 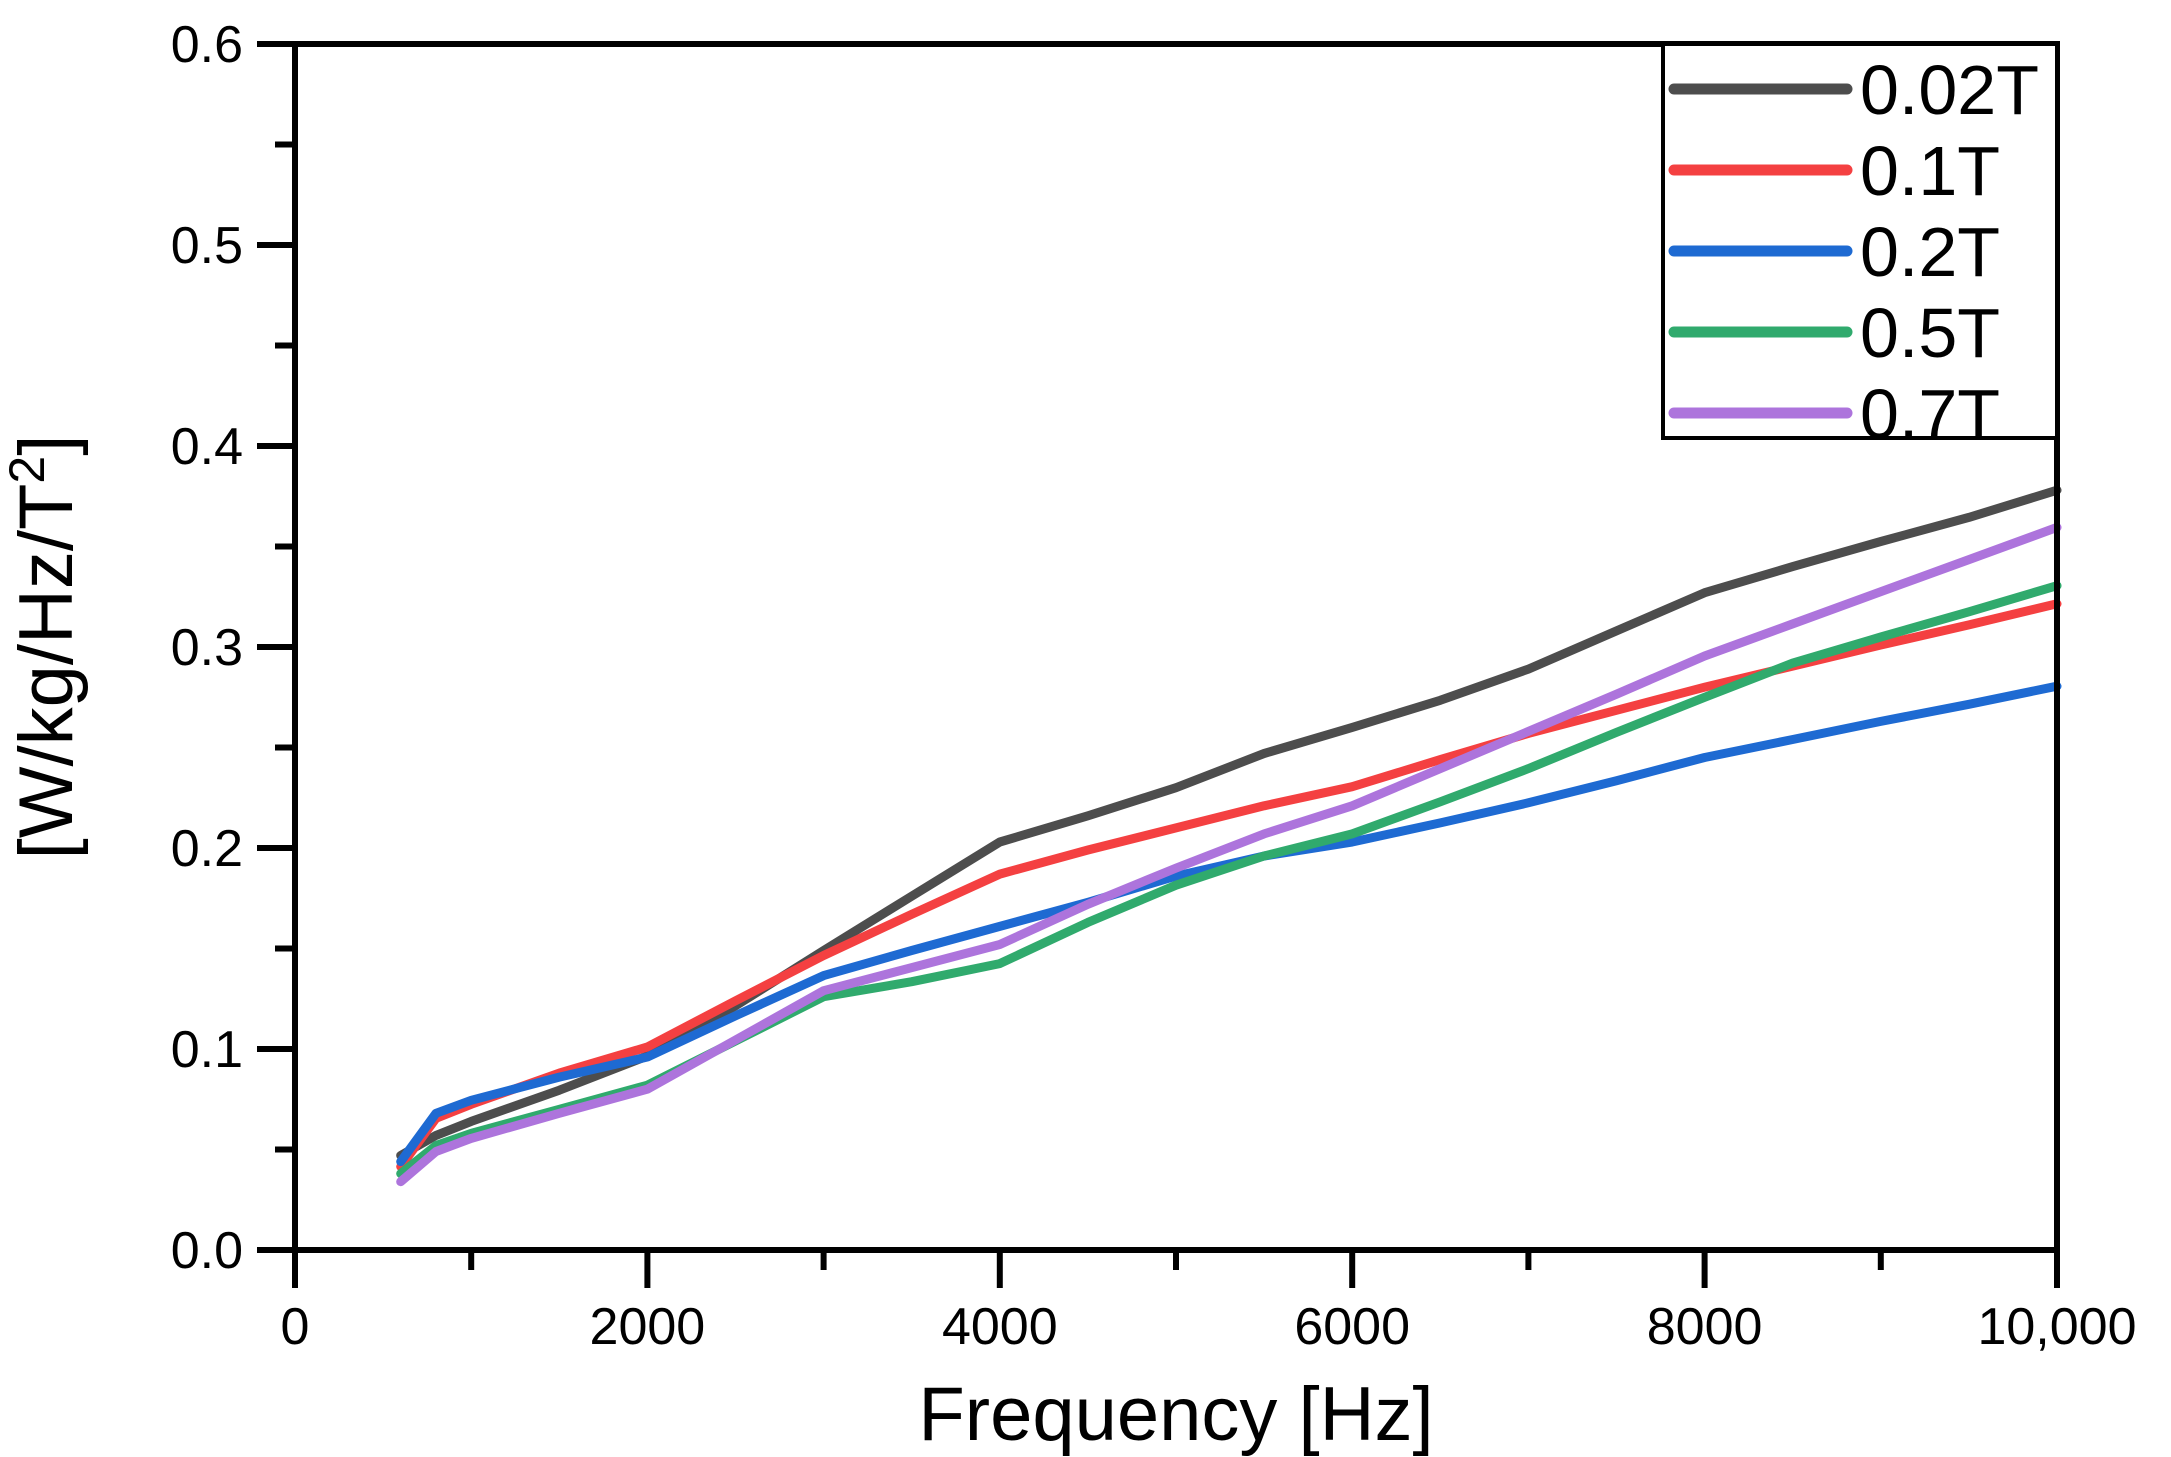 I want to click on y-tick-label: 0.3, so click(x=207, y=648).